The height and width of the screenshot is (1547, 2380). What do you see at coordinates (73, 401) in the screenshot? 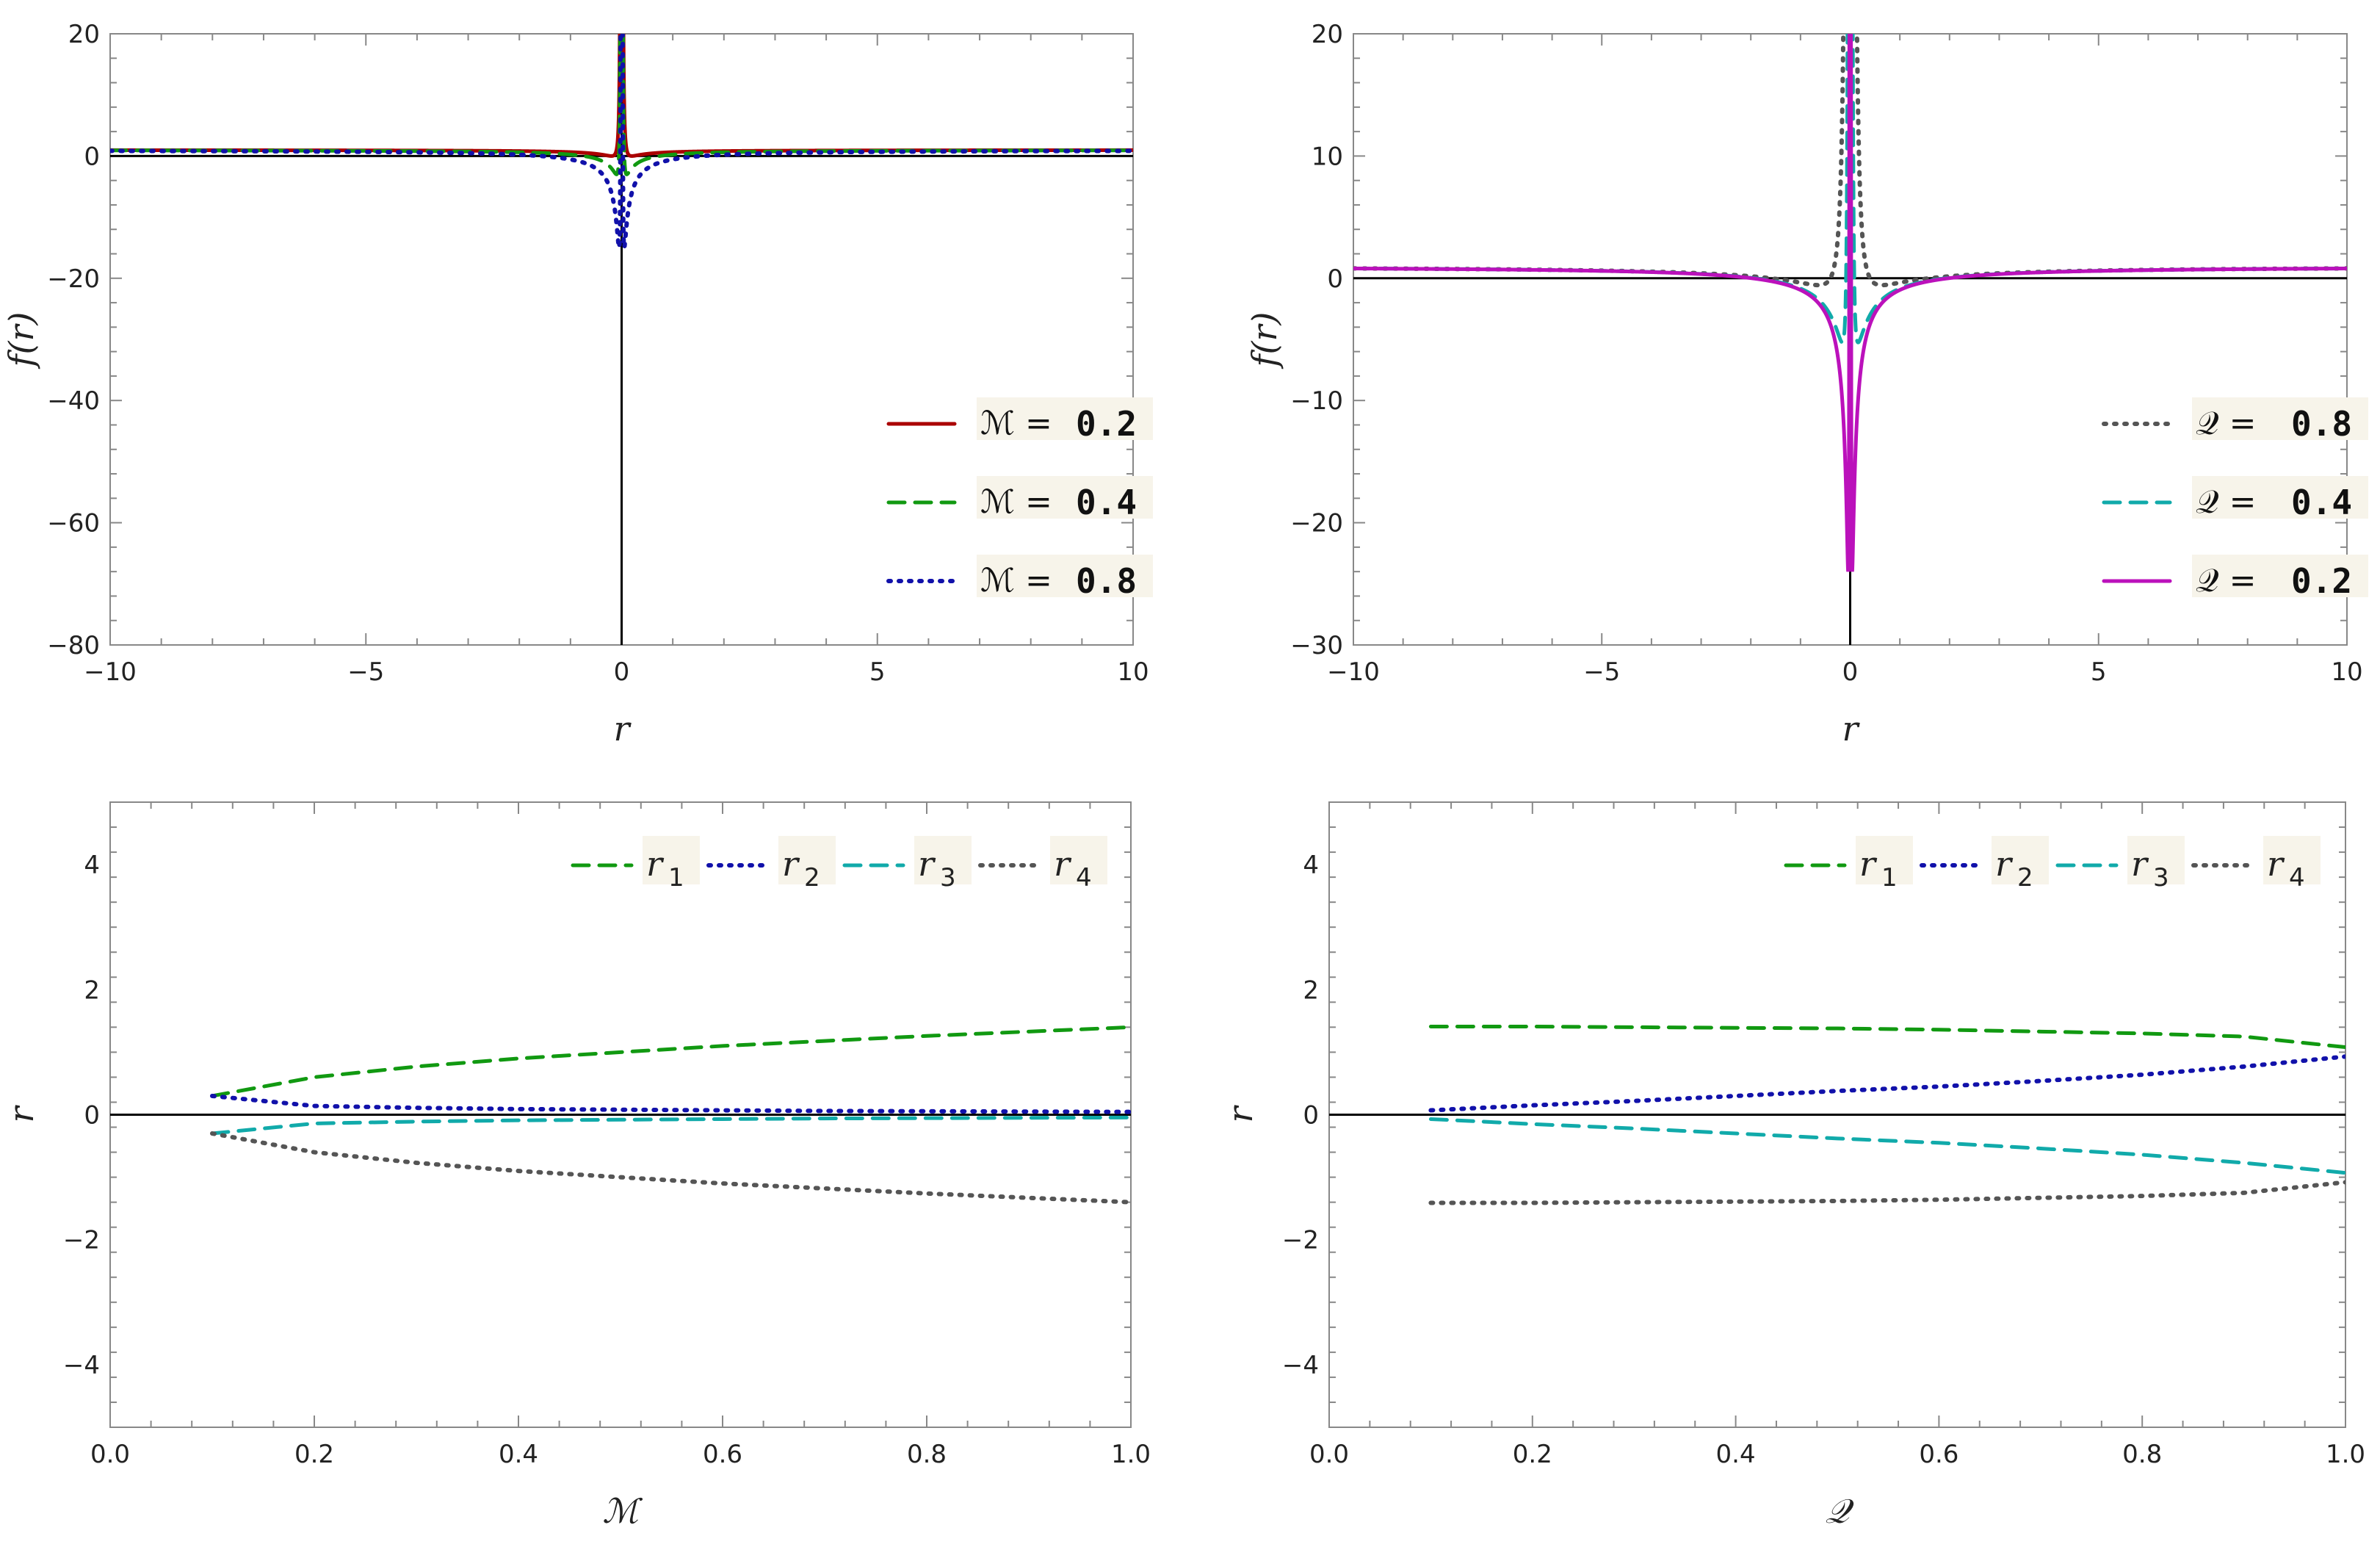
I see `y-tick-label: −40` at bounding box center [73, 401].